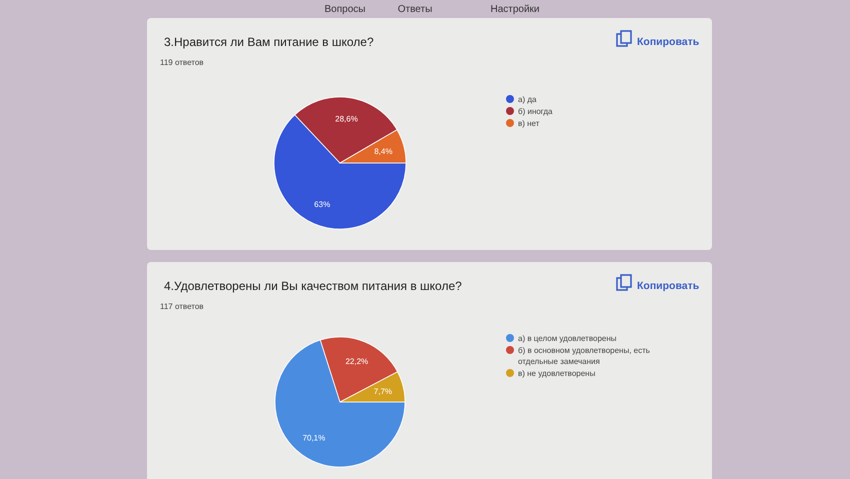  Describe the element at coordinates (182, 306) in the screenshot. I see `text: 117 ответов` at that location.